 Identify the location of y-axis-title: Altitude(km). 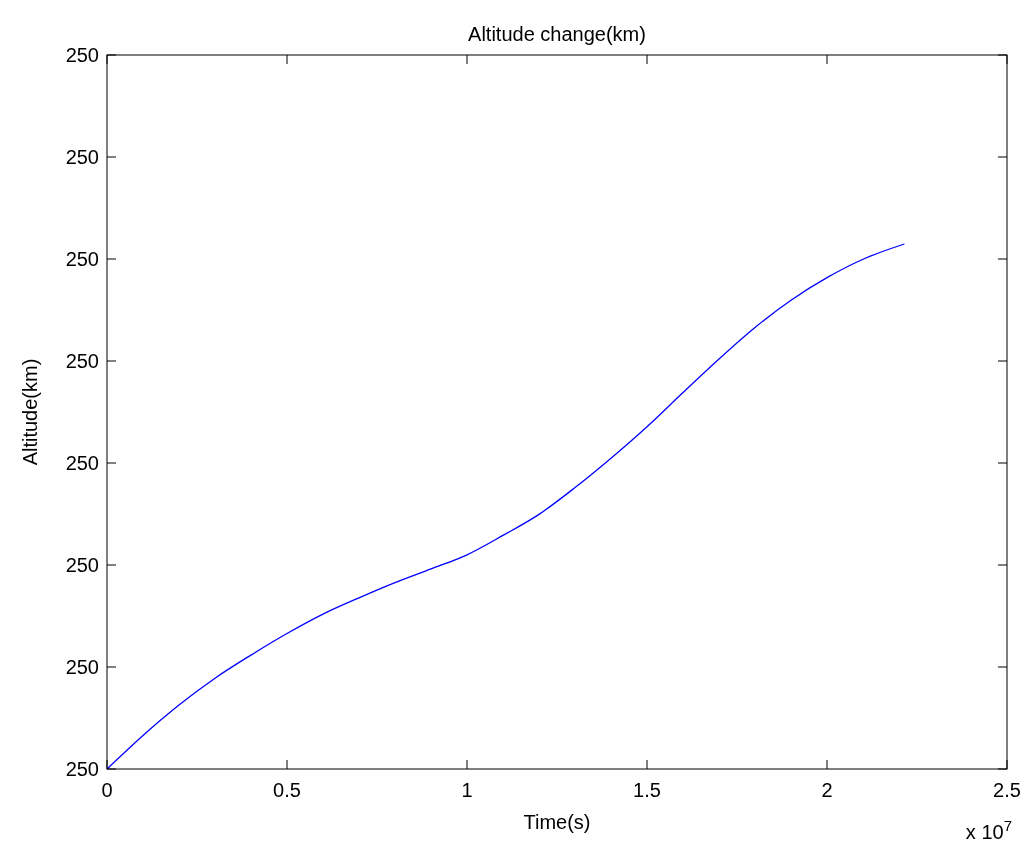
(30, 412).